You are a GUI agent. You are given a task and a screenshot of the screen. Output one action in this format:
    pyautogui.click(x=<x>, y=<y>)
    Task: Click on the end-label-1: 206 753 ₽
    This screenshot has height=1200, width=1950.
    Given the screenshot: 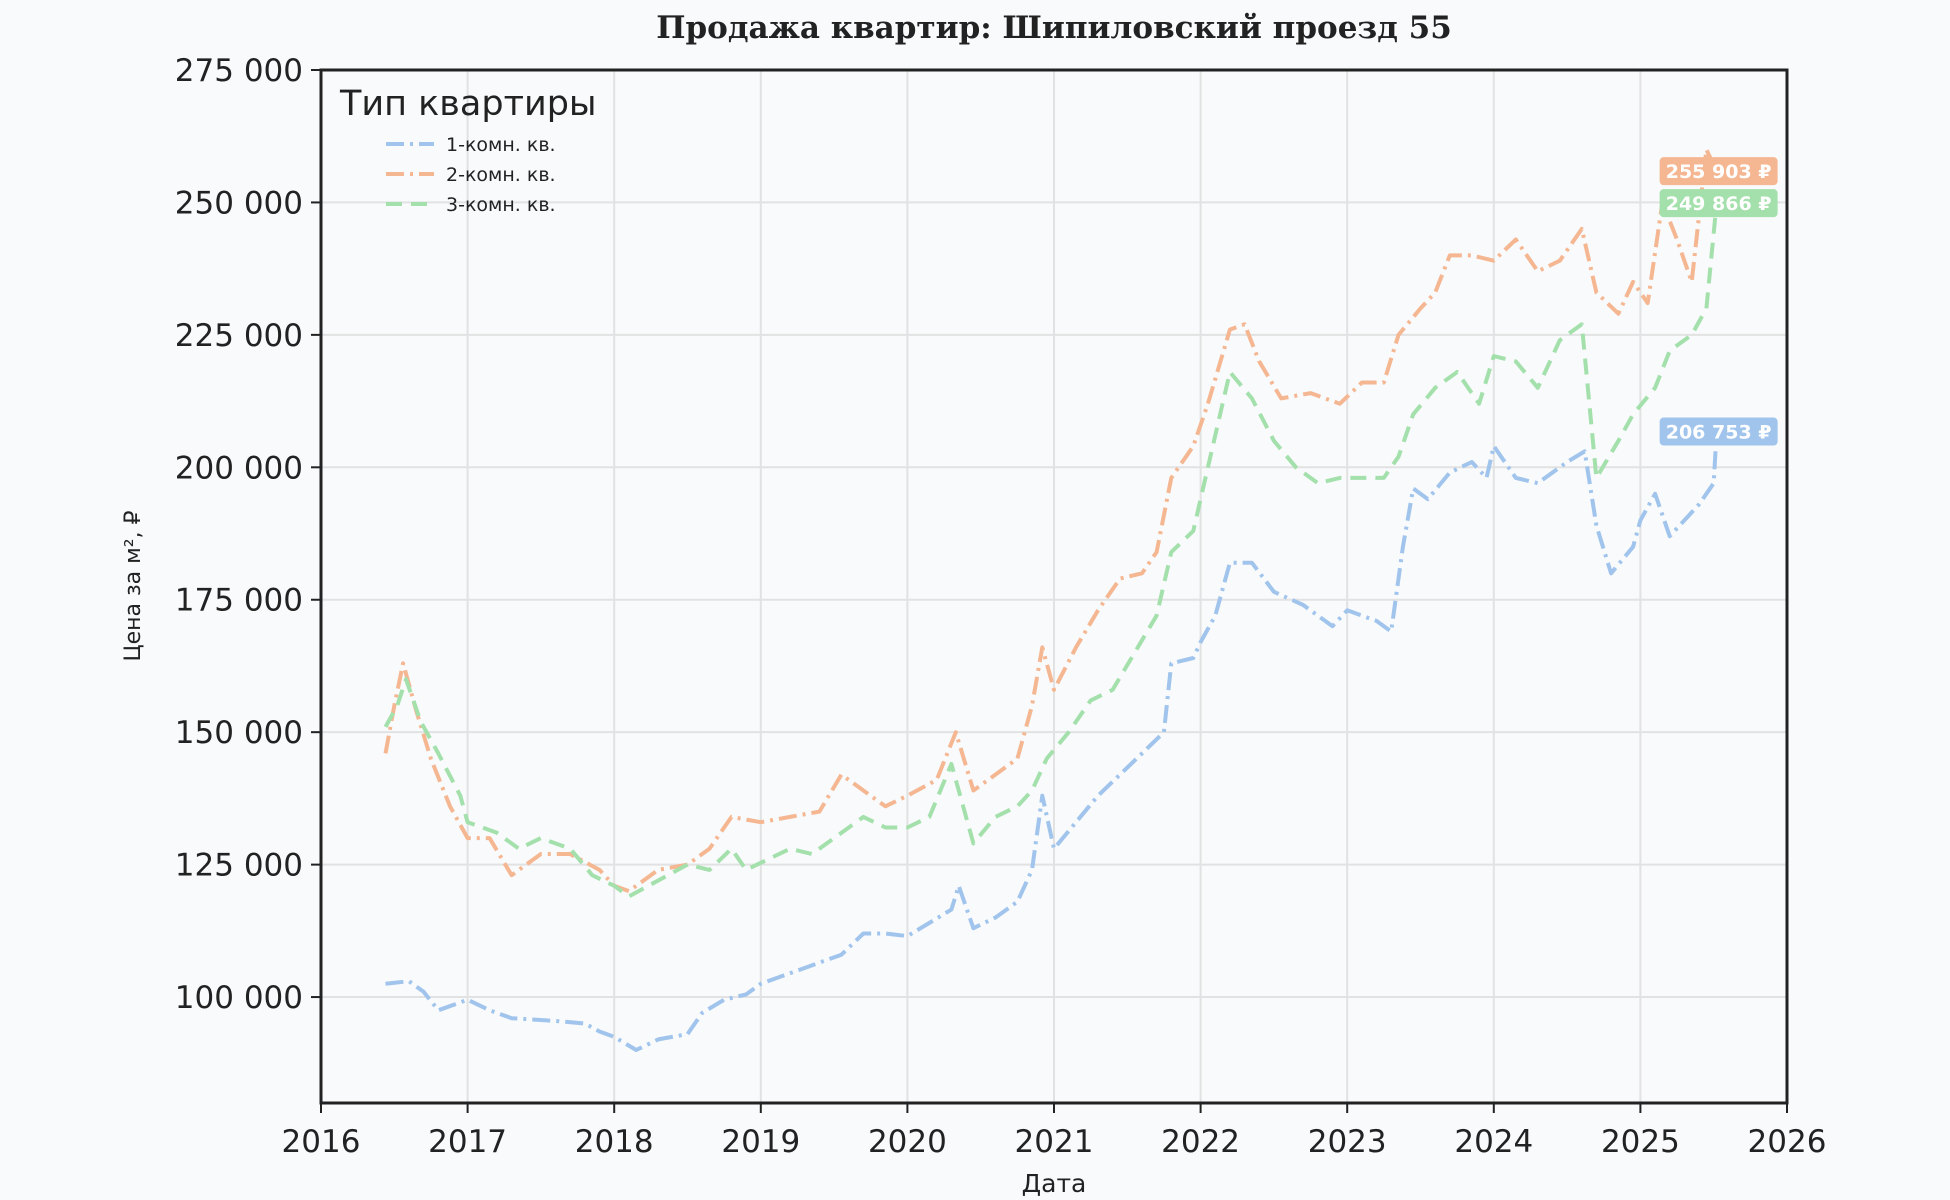 What is the action you would take?
    pyautogui.click(x=1718, y=431)
    